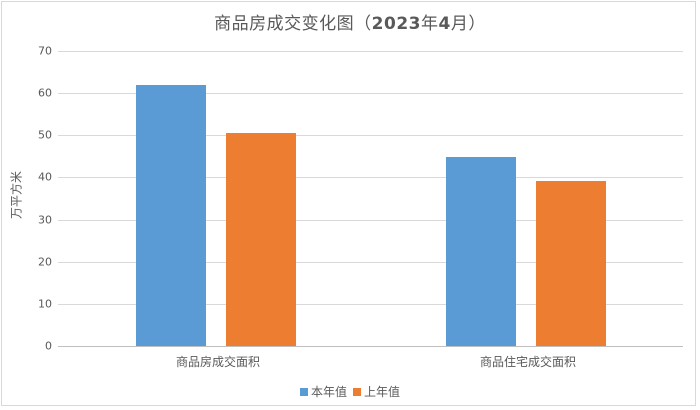 This screenshot has width=700, height=410. What do you see at coordinates (357, 391) in the screenshot?
I see `legend-swatch-orange` at bounding box center [357, 391].